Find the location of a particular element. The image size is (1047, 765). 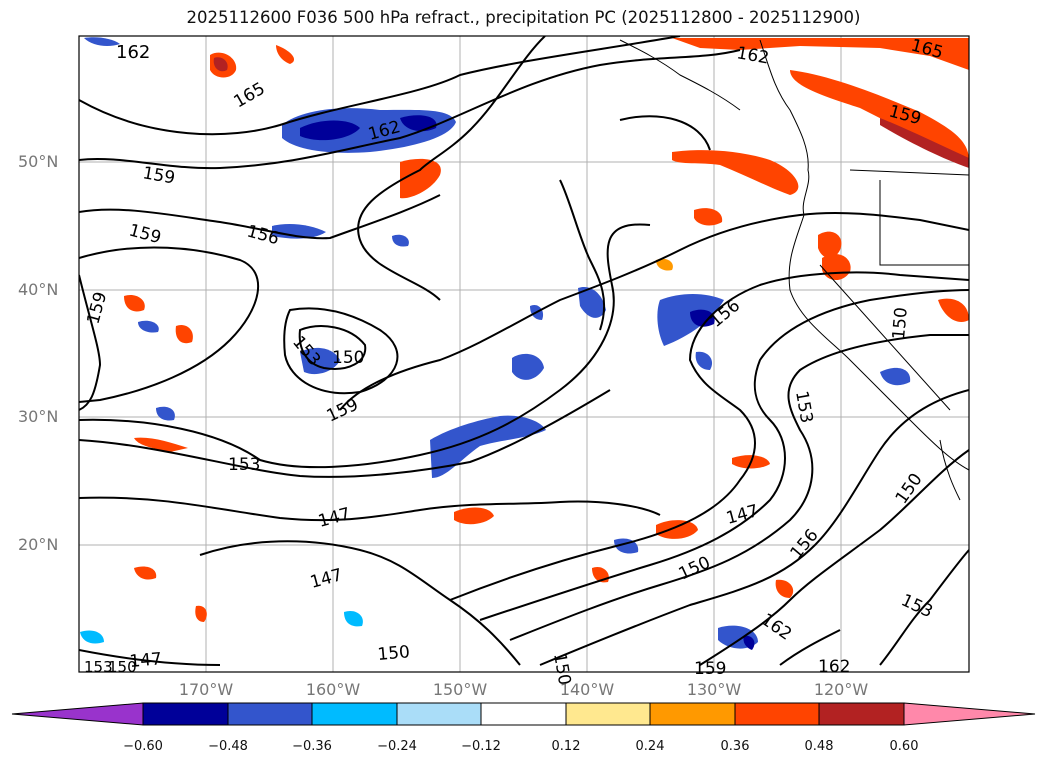

lat-label: 30°N is located at coordinates (38, 416).